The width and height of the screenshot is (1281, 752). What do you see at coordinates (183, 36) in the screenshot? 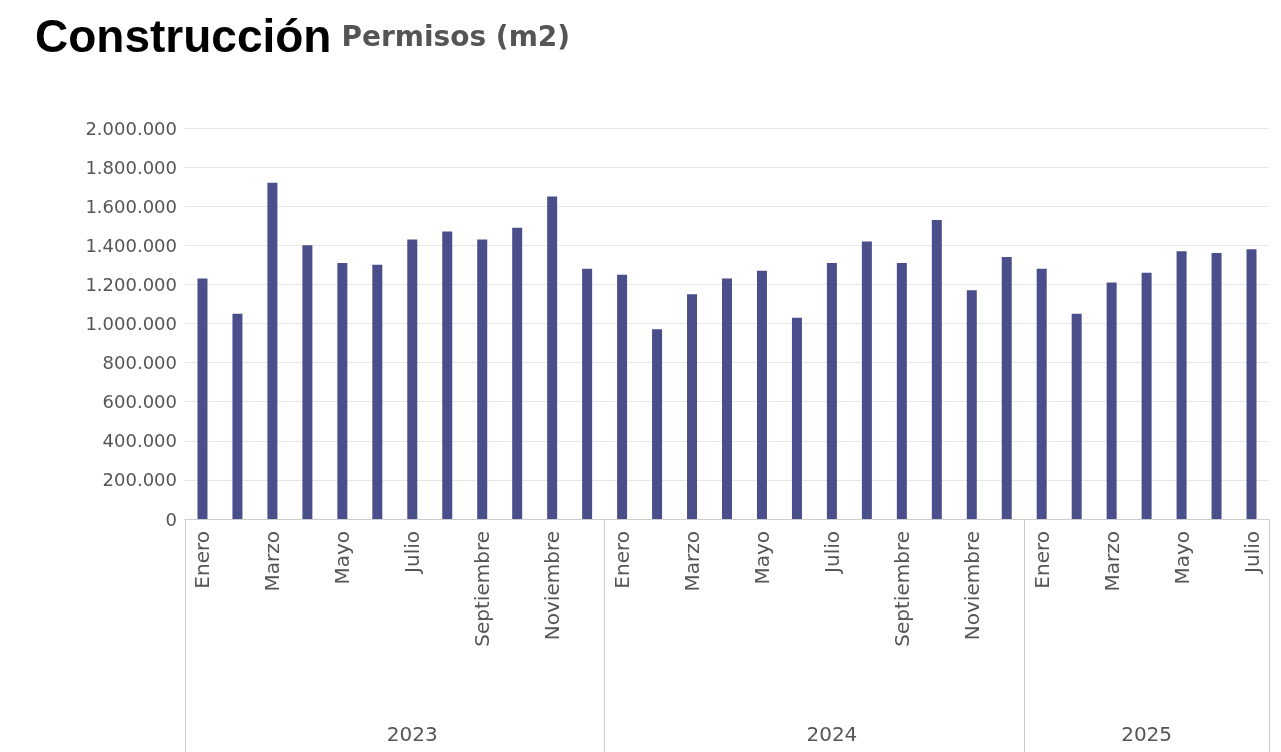
I see `chart-title: Construcción` at bounding box center [183, 36].